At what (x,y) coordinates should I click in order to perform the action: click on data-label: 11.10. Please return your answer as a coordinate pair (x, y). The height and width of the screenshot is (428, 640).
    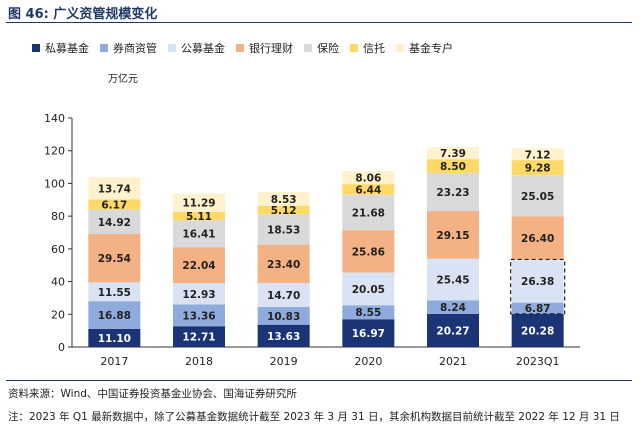
    Looking at the image, I should click on (114, 339).